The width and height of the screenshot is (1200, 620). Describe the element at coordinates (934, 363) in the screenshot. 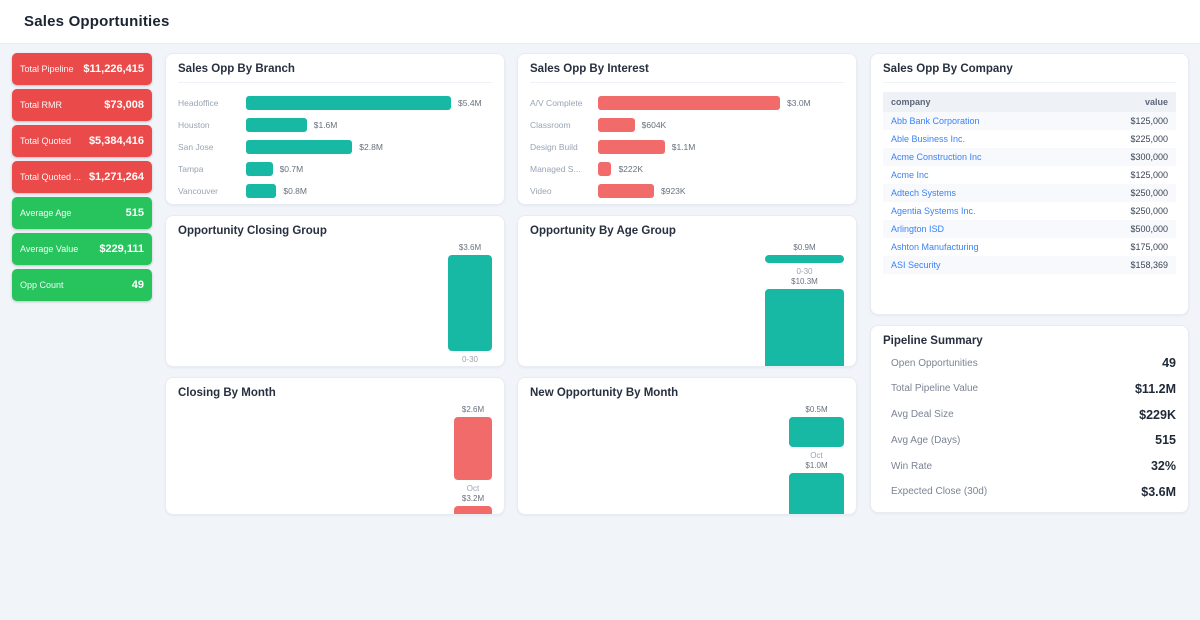

I see `summary-label: Open Opportunities` at that location.